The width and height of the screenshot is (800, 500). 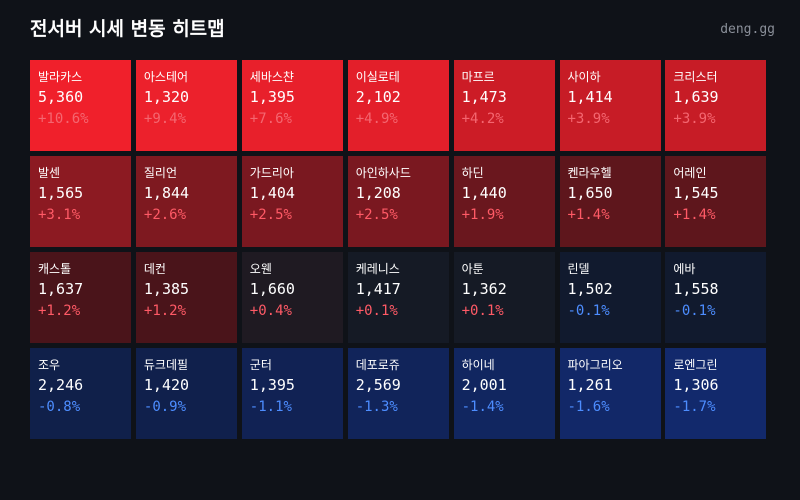 I want to click on server-tile: 오웬 1,660 +0.4%, so click(x=292, y=297).